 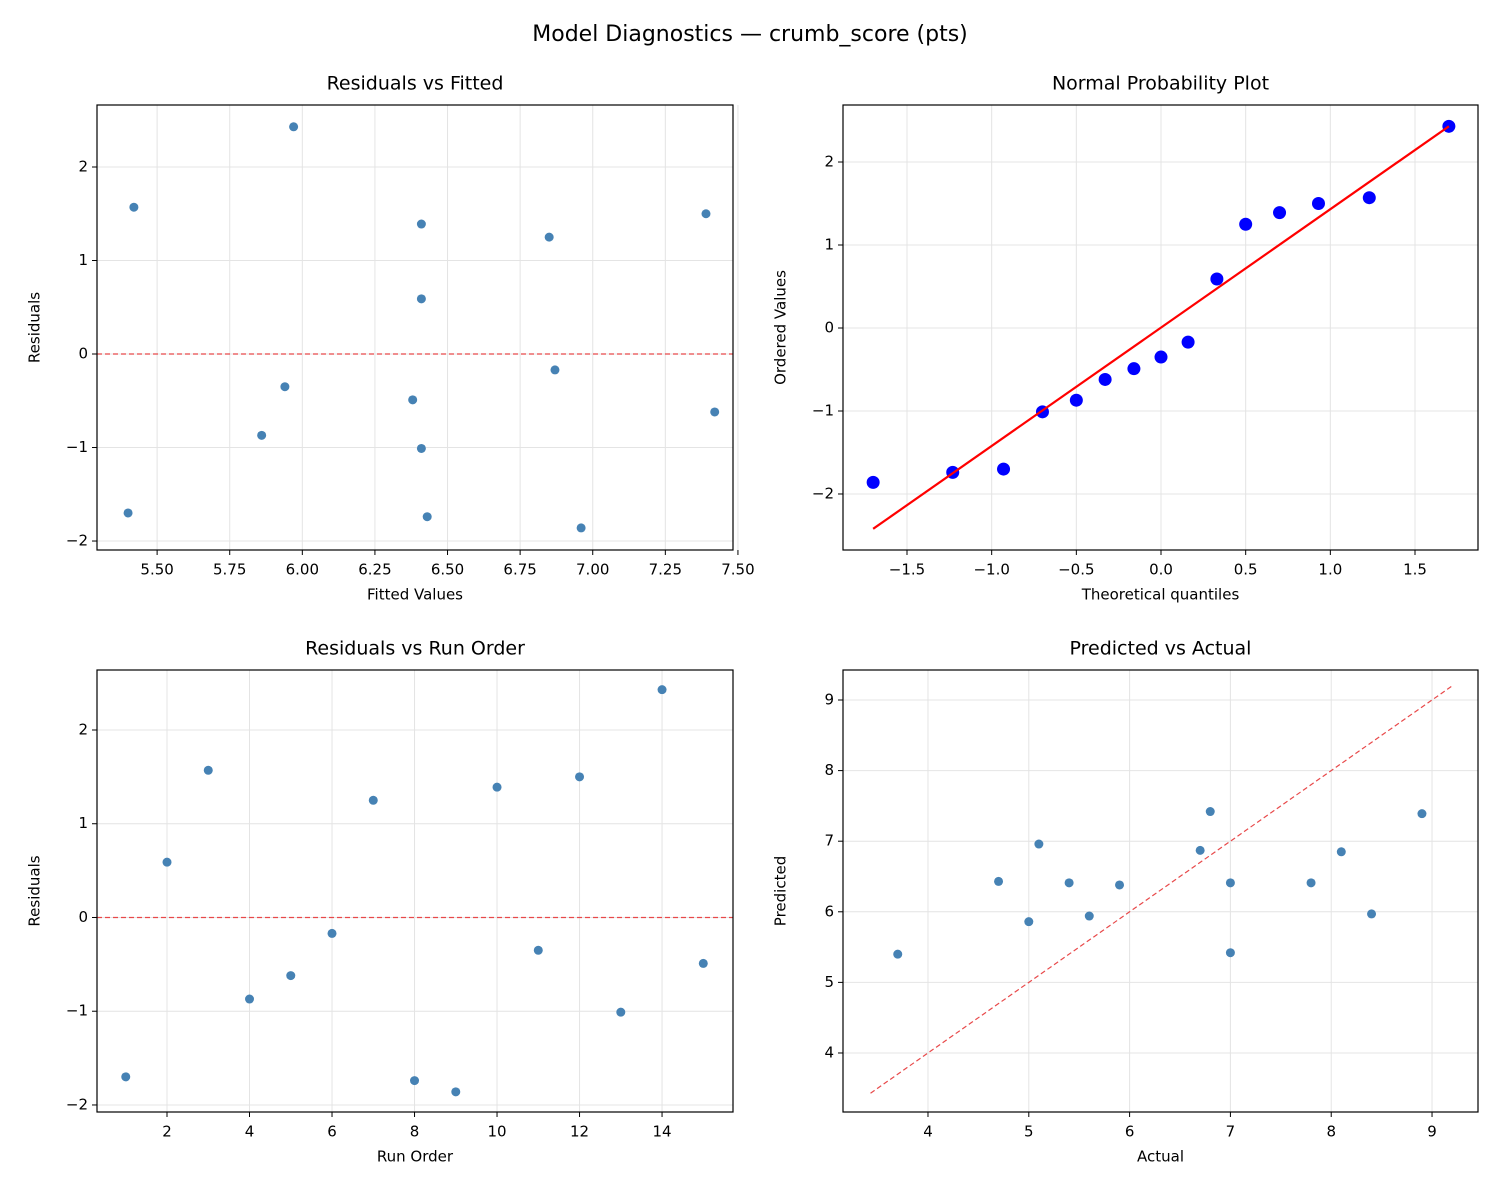 What do you see at coordinates (1161, 649) in the screenshot?
I see `subplot-title: Predicted vs Actual` at bounding box center [1161, 649].